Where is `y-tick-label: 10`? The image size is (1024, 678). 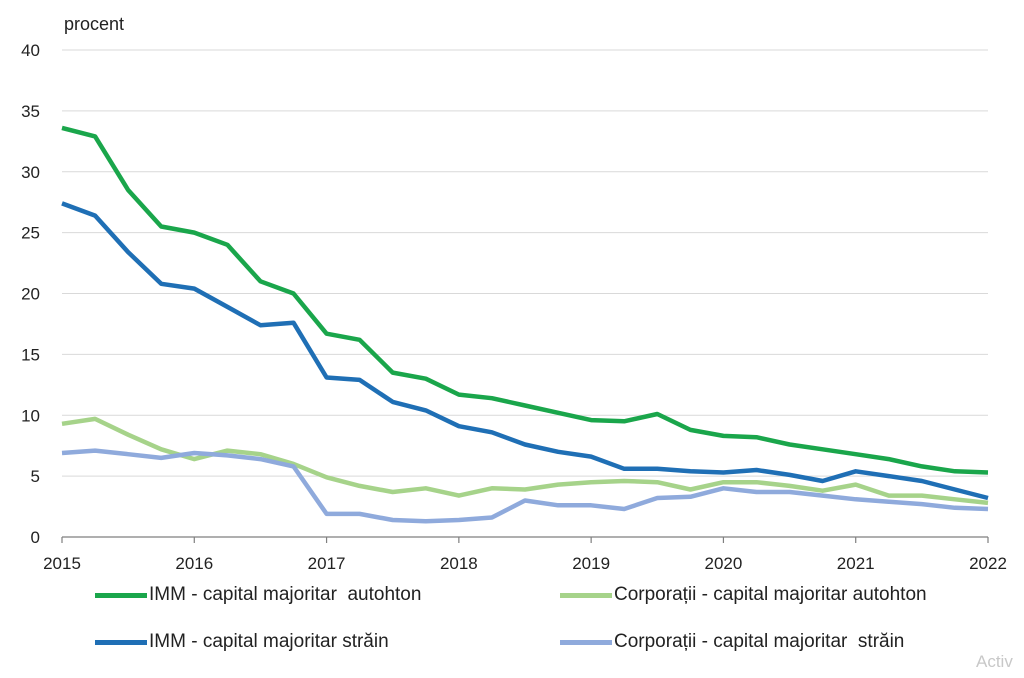 y-tick-label: 10 is located at coordinates (30, 415).